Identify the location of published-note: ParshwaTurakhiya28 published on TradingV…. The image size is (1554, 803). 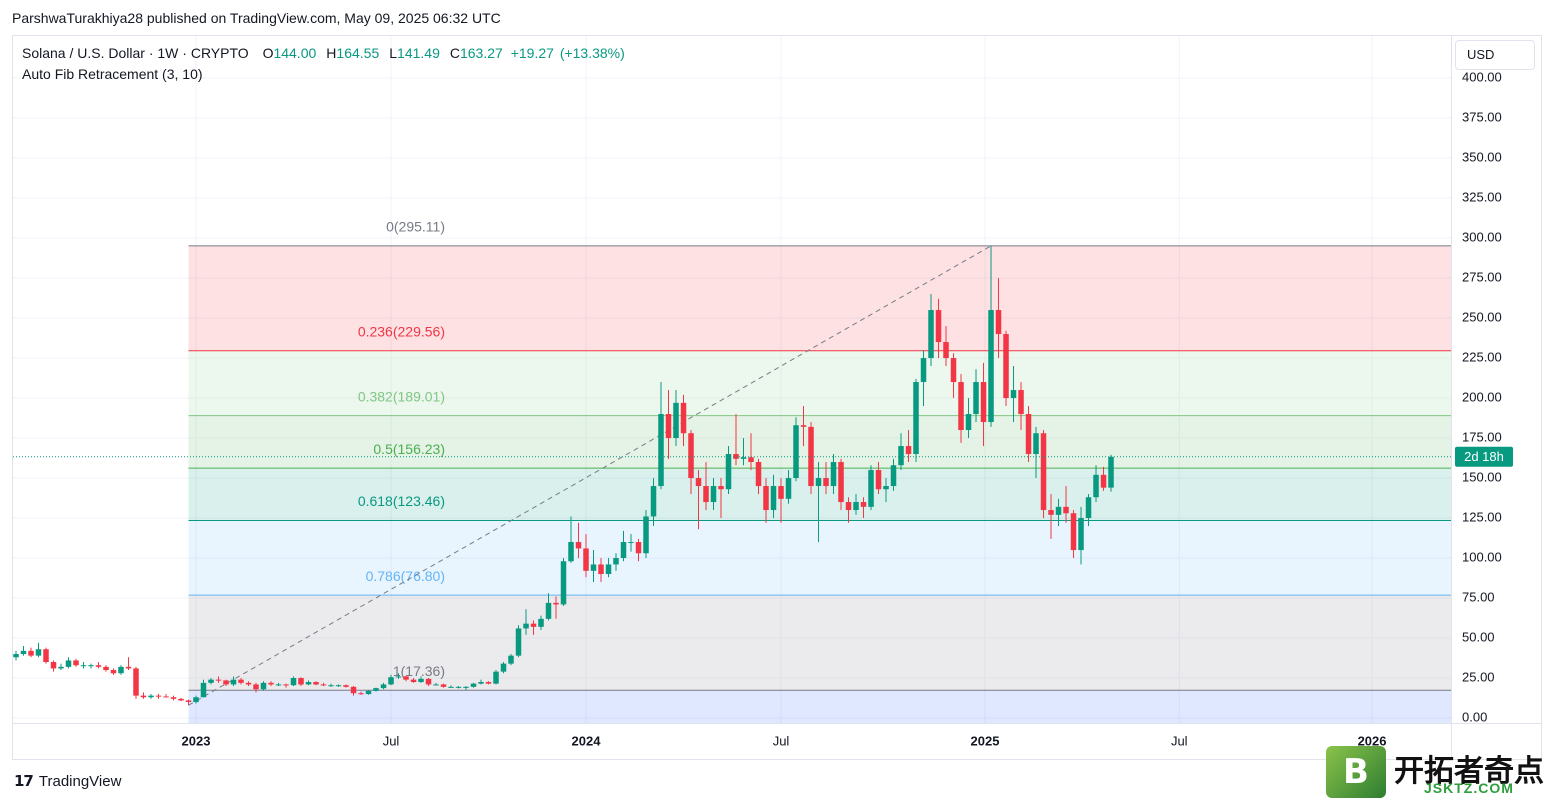
(256, 18).